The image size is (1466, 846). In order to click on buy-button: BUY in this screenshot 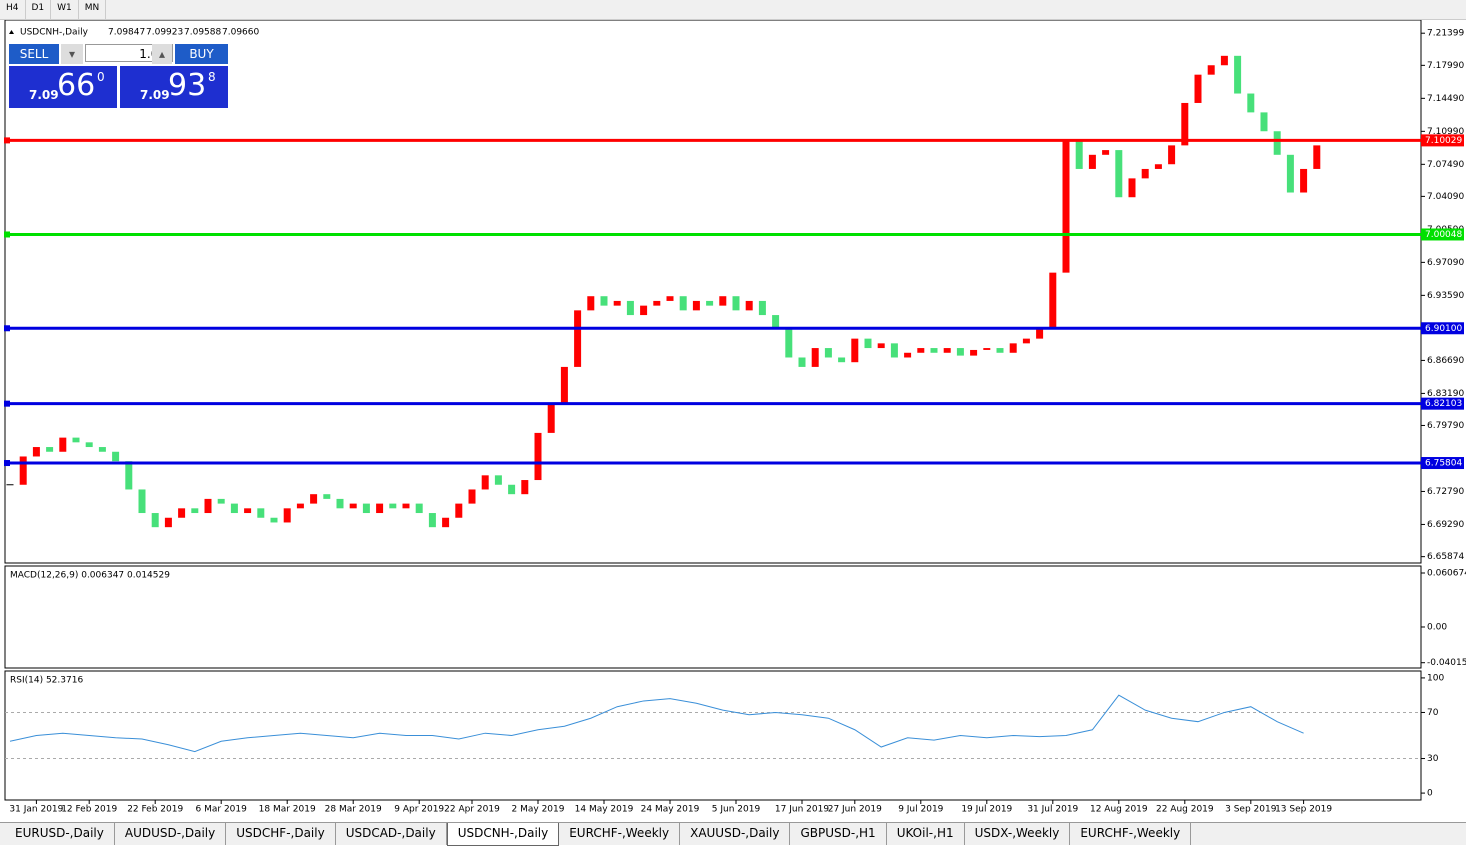, I will do `click(201, 54)`.